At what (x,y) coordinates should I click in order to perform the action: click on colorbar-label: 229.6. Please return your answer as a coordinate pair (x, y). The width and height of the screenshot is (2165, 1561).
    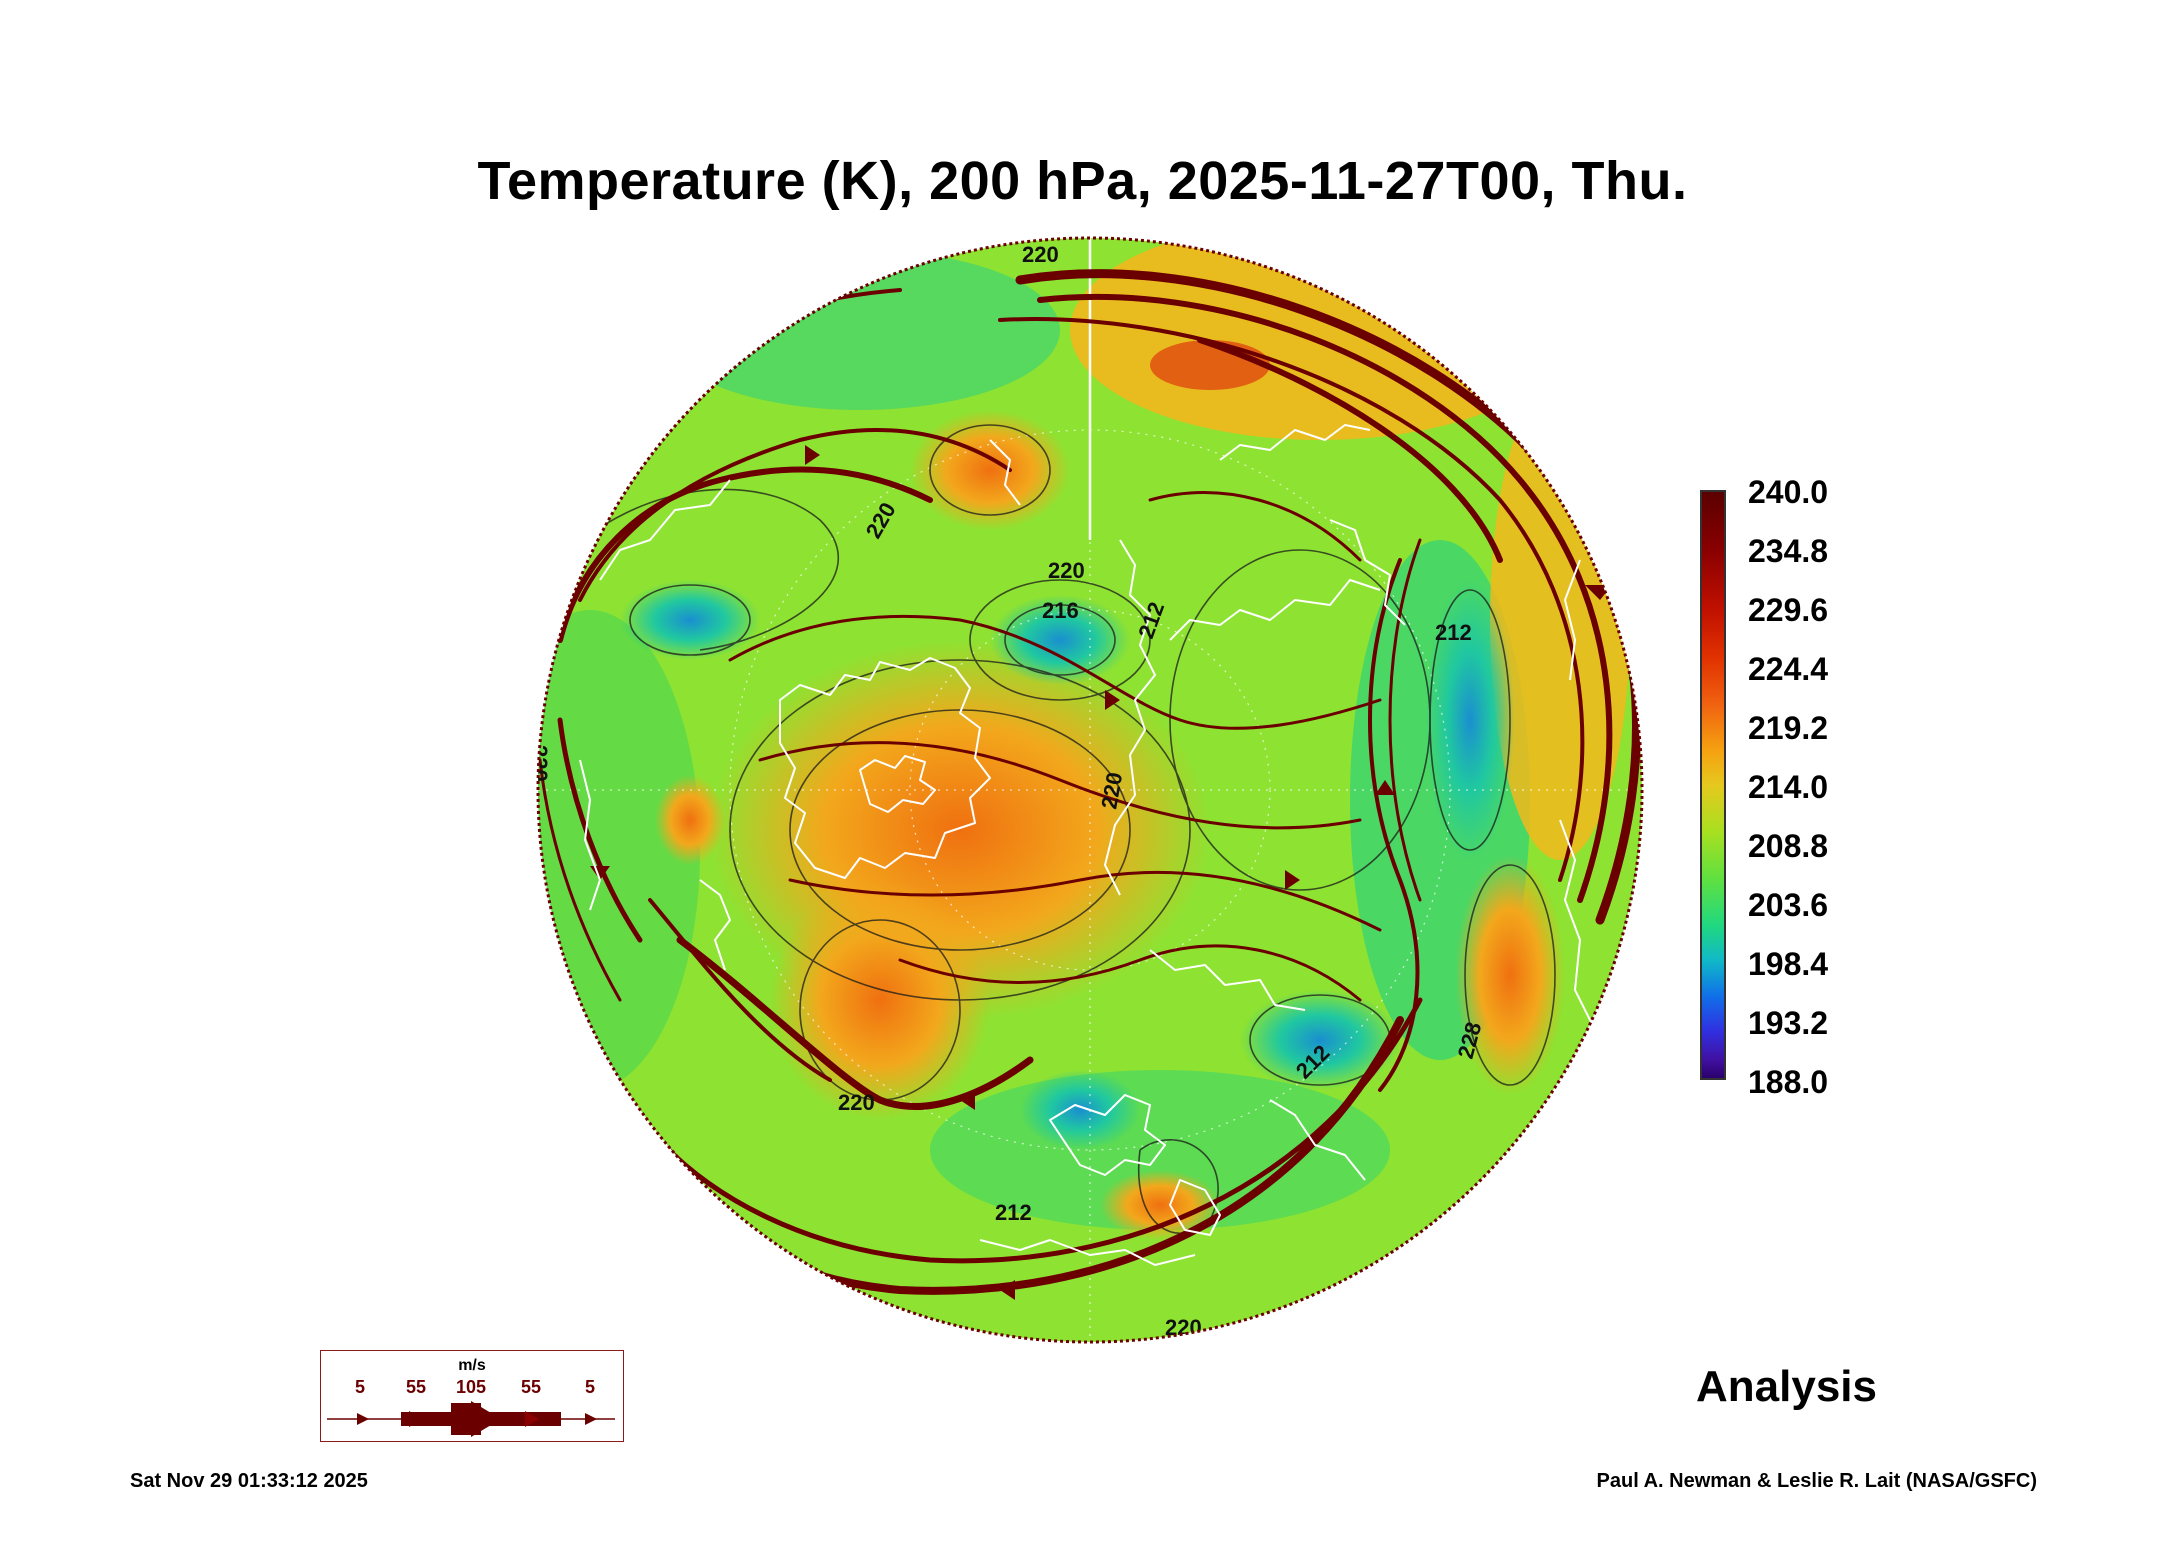
    Looking at the image, I should click on (1788, 610).